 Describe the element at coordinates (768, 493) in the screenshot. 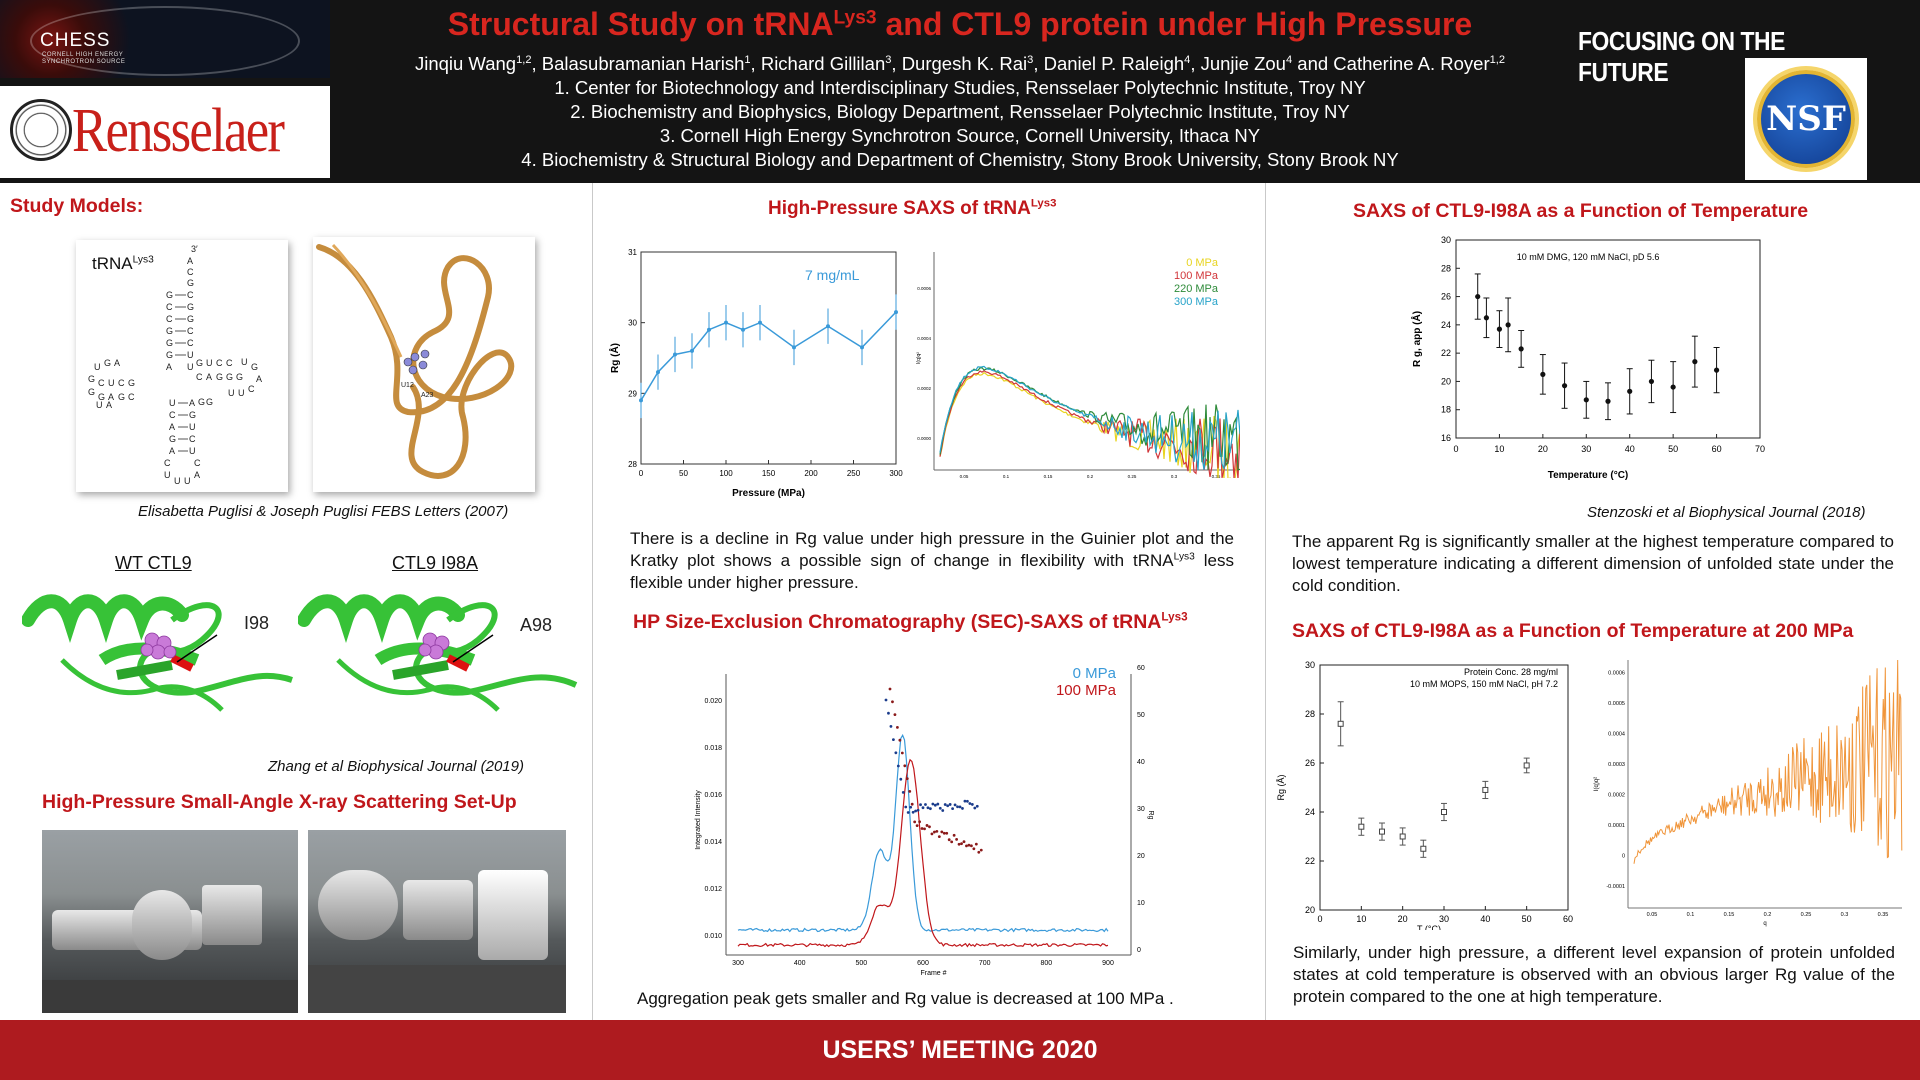

I see `x-axis-label: Pressure (MPa)` at that location.